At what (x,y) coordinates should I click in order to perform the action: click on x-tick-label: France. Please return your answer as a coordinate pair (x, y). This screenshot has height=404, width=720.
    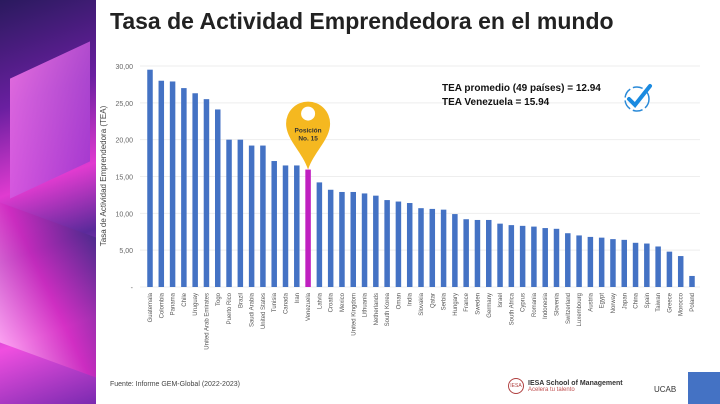
    Looking at the image, I should click on (467, 301).